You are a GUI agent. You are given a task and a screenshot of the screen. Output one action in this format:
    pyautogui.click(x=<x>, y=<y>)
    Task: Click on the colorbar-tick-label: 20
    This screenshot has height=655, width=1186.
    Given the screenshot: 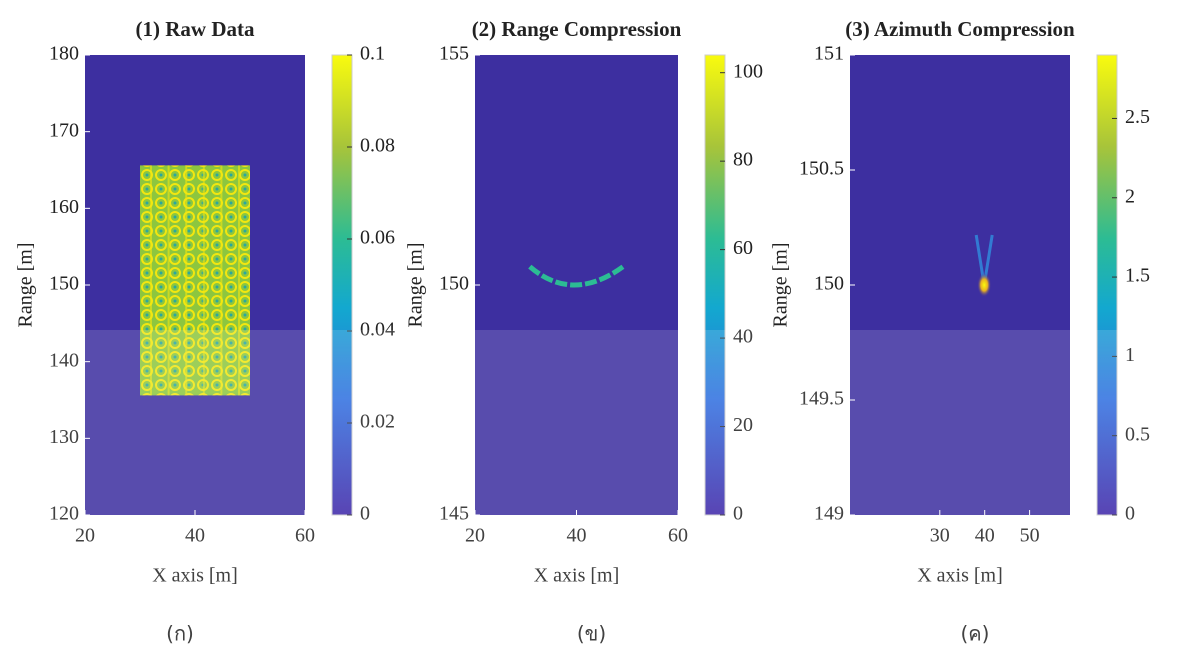 What is the action you would take?
    pyautogui.click(x=743, y=425)
    